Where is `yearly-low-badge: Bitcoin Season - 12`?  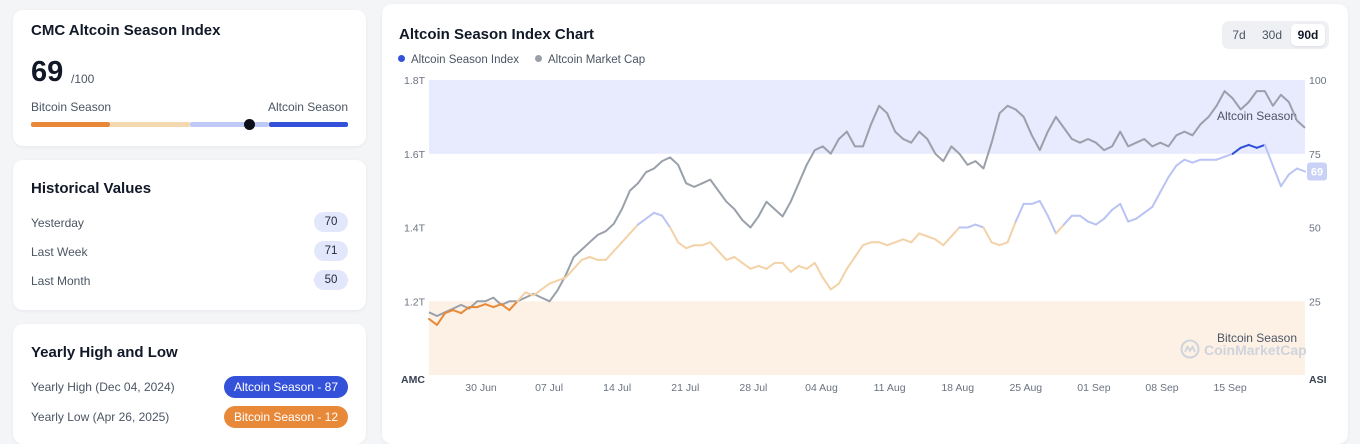
yearly-low-badge: Bitcoin Season - 12 is located at coordinates (286, 417).